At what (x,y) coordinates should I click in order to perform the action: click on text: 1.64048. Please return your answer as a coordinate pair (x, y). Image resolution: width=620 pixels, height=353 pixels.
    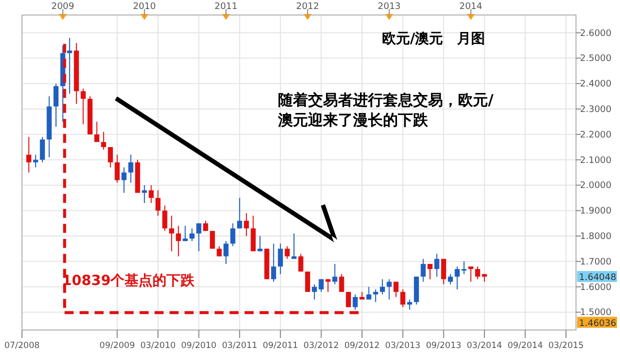
    Looking at the image, I should click on (597, 278).